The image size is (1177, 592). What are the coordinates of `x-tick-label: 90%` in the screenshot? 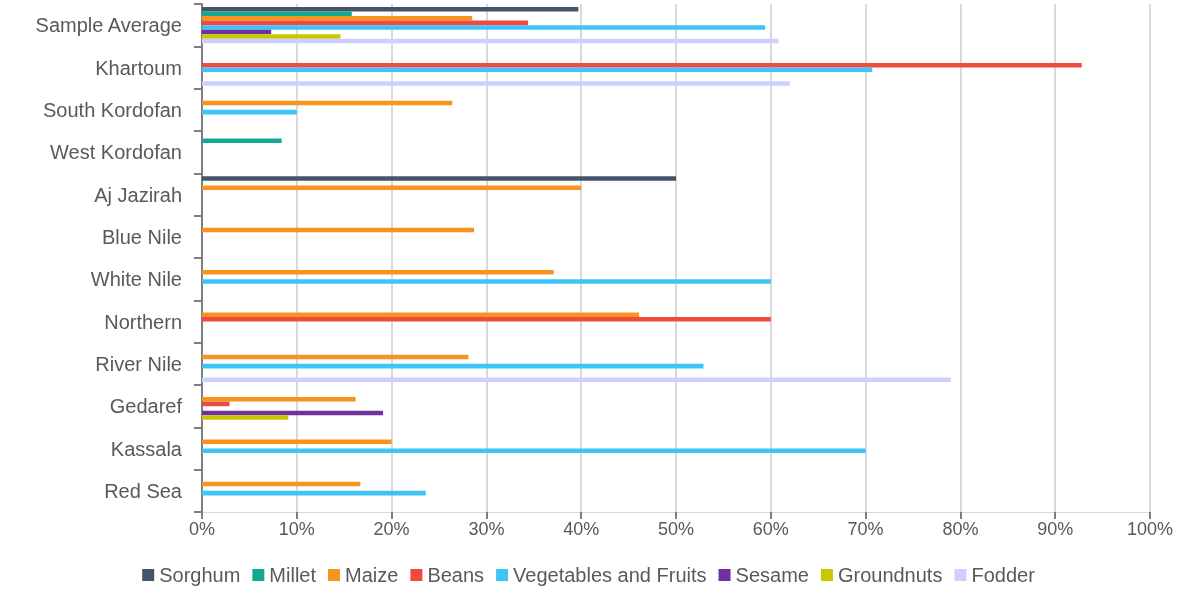 It's located at (1055, 529).